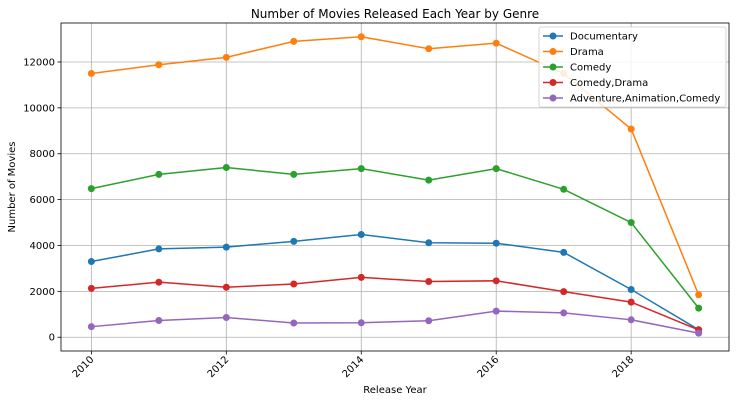  I want to click on legend-label: Drama, so click(587, 52).